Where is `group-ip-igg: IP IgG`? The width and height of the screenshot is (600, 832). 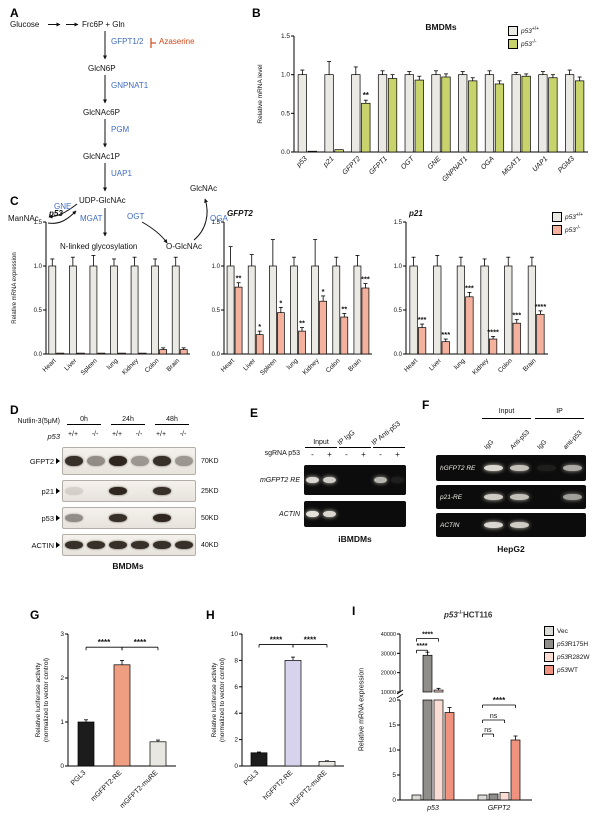
group-ip-igg: IP IgG is located at coordinates (354, 433).